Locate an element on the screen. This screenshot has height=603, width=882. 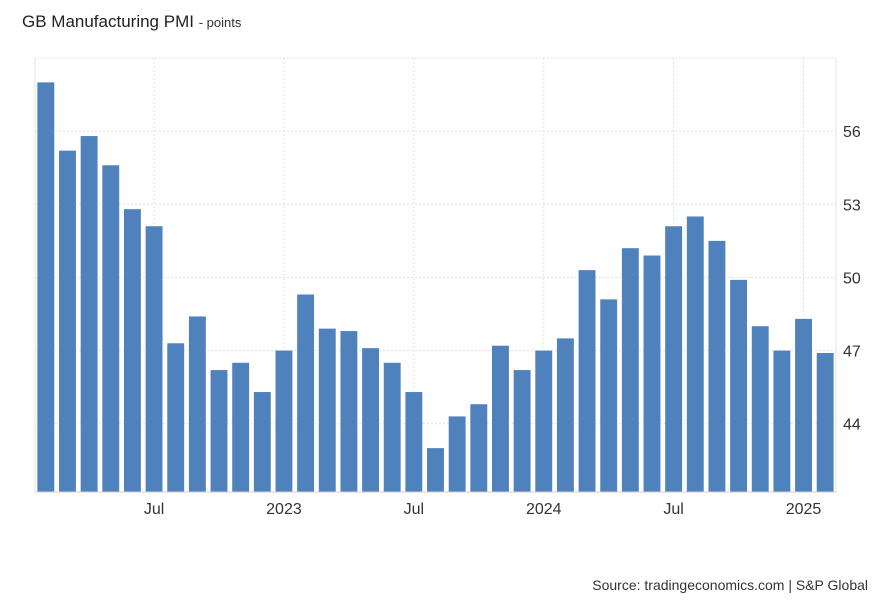
chart-unit-label: - points is located at coordinates (220, 22).